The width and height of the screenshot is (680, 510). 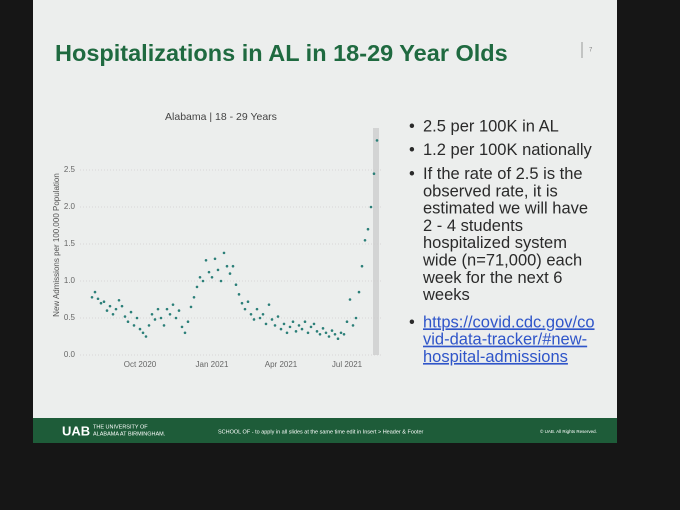 What do you see at coordinates (446, 295) in the screenshot?
I see `bullet-text: weeks` at bounding box center [446, 295].